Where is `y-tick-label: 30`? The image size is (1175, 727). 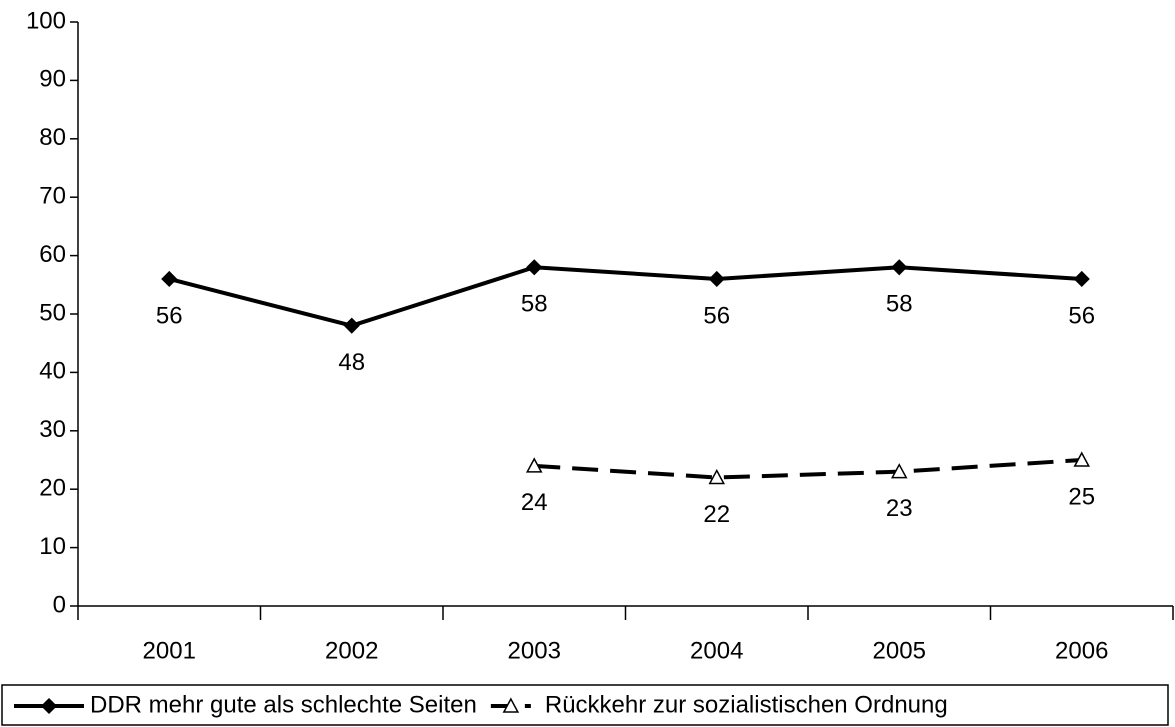 y-tick-label: 30 is located at coordinates (52, 429).